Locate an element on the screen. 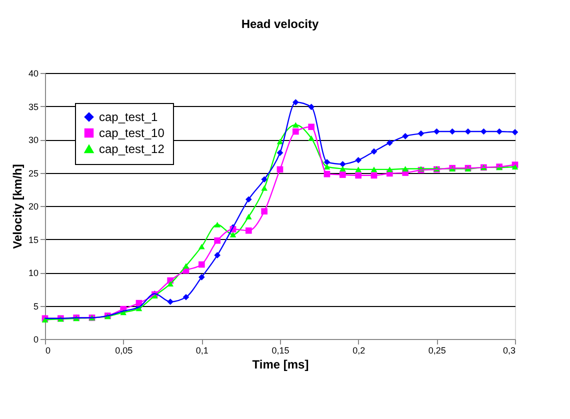 The width and height of the screenshot is (570, 419). y-tick-label: 0 is located at coordinates (35, 339).